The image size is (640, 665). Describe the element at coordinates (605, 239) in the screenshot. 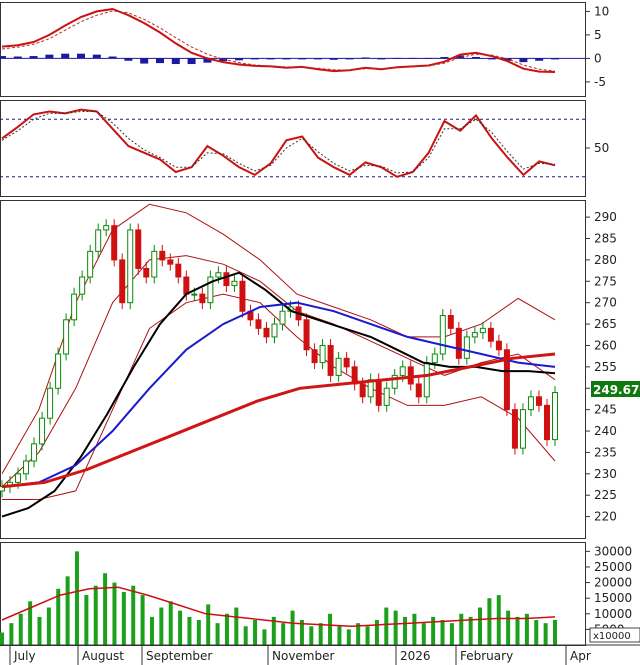

I see `price-tick-label: 285` at that location.